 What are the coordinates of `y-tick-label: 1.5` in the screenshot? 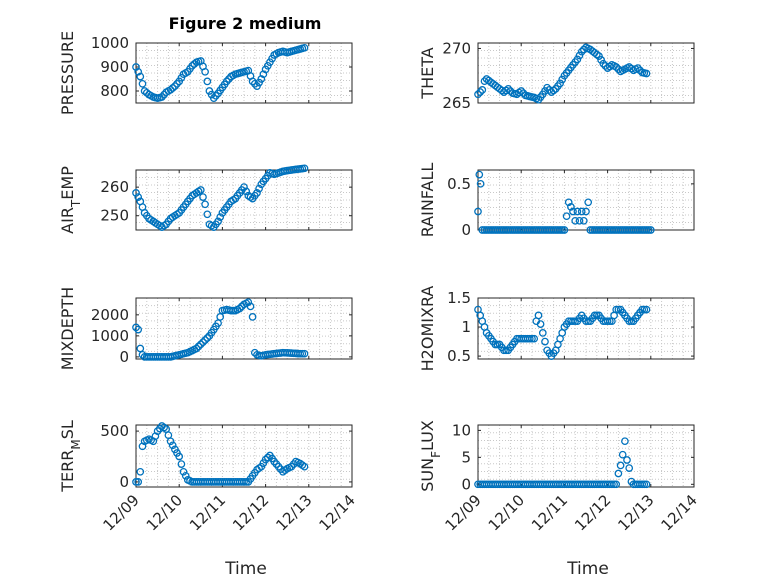 It's located at (459, 298).